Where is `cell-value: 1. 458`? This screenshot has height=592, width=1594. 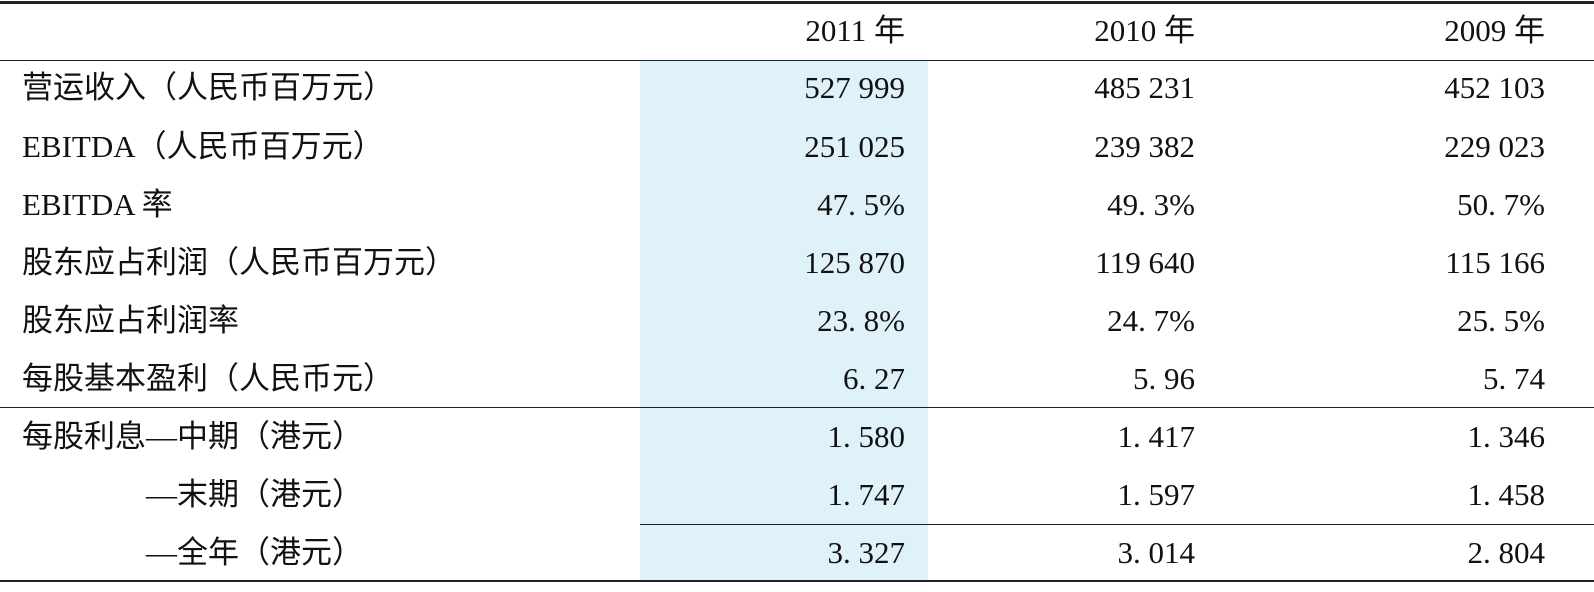 cell-value: 1. 458 is located at coordinates (1506, 494).